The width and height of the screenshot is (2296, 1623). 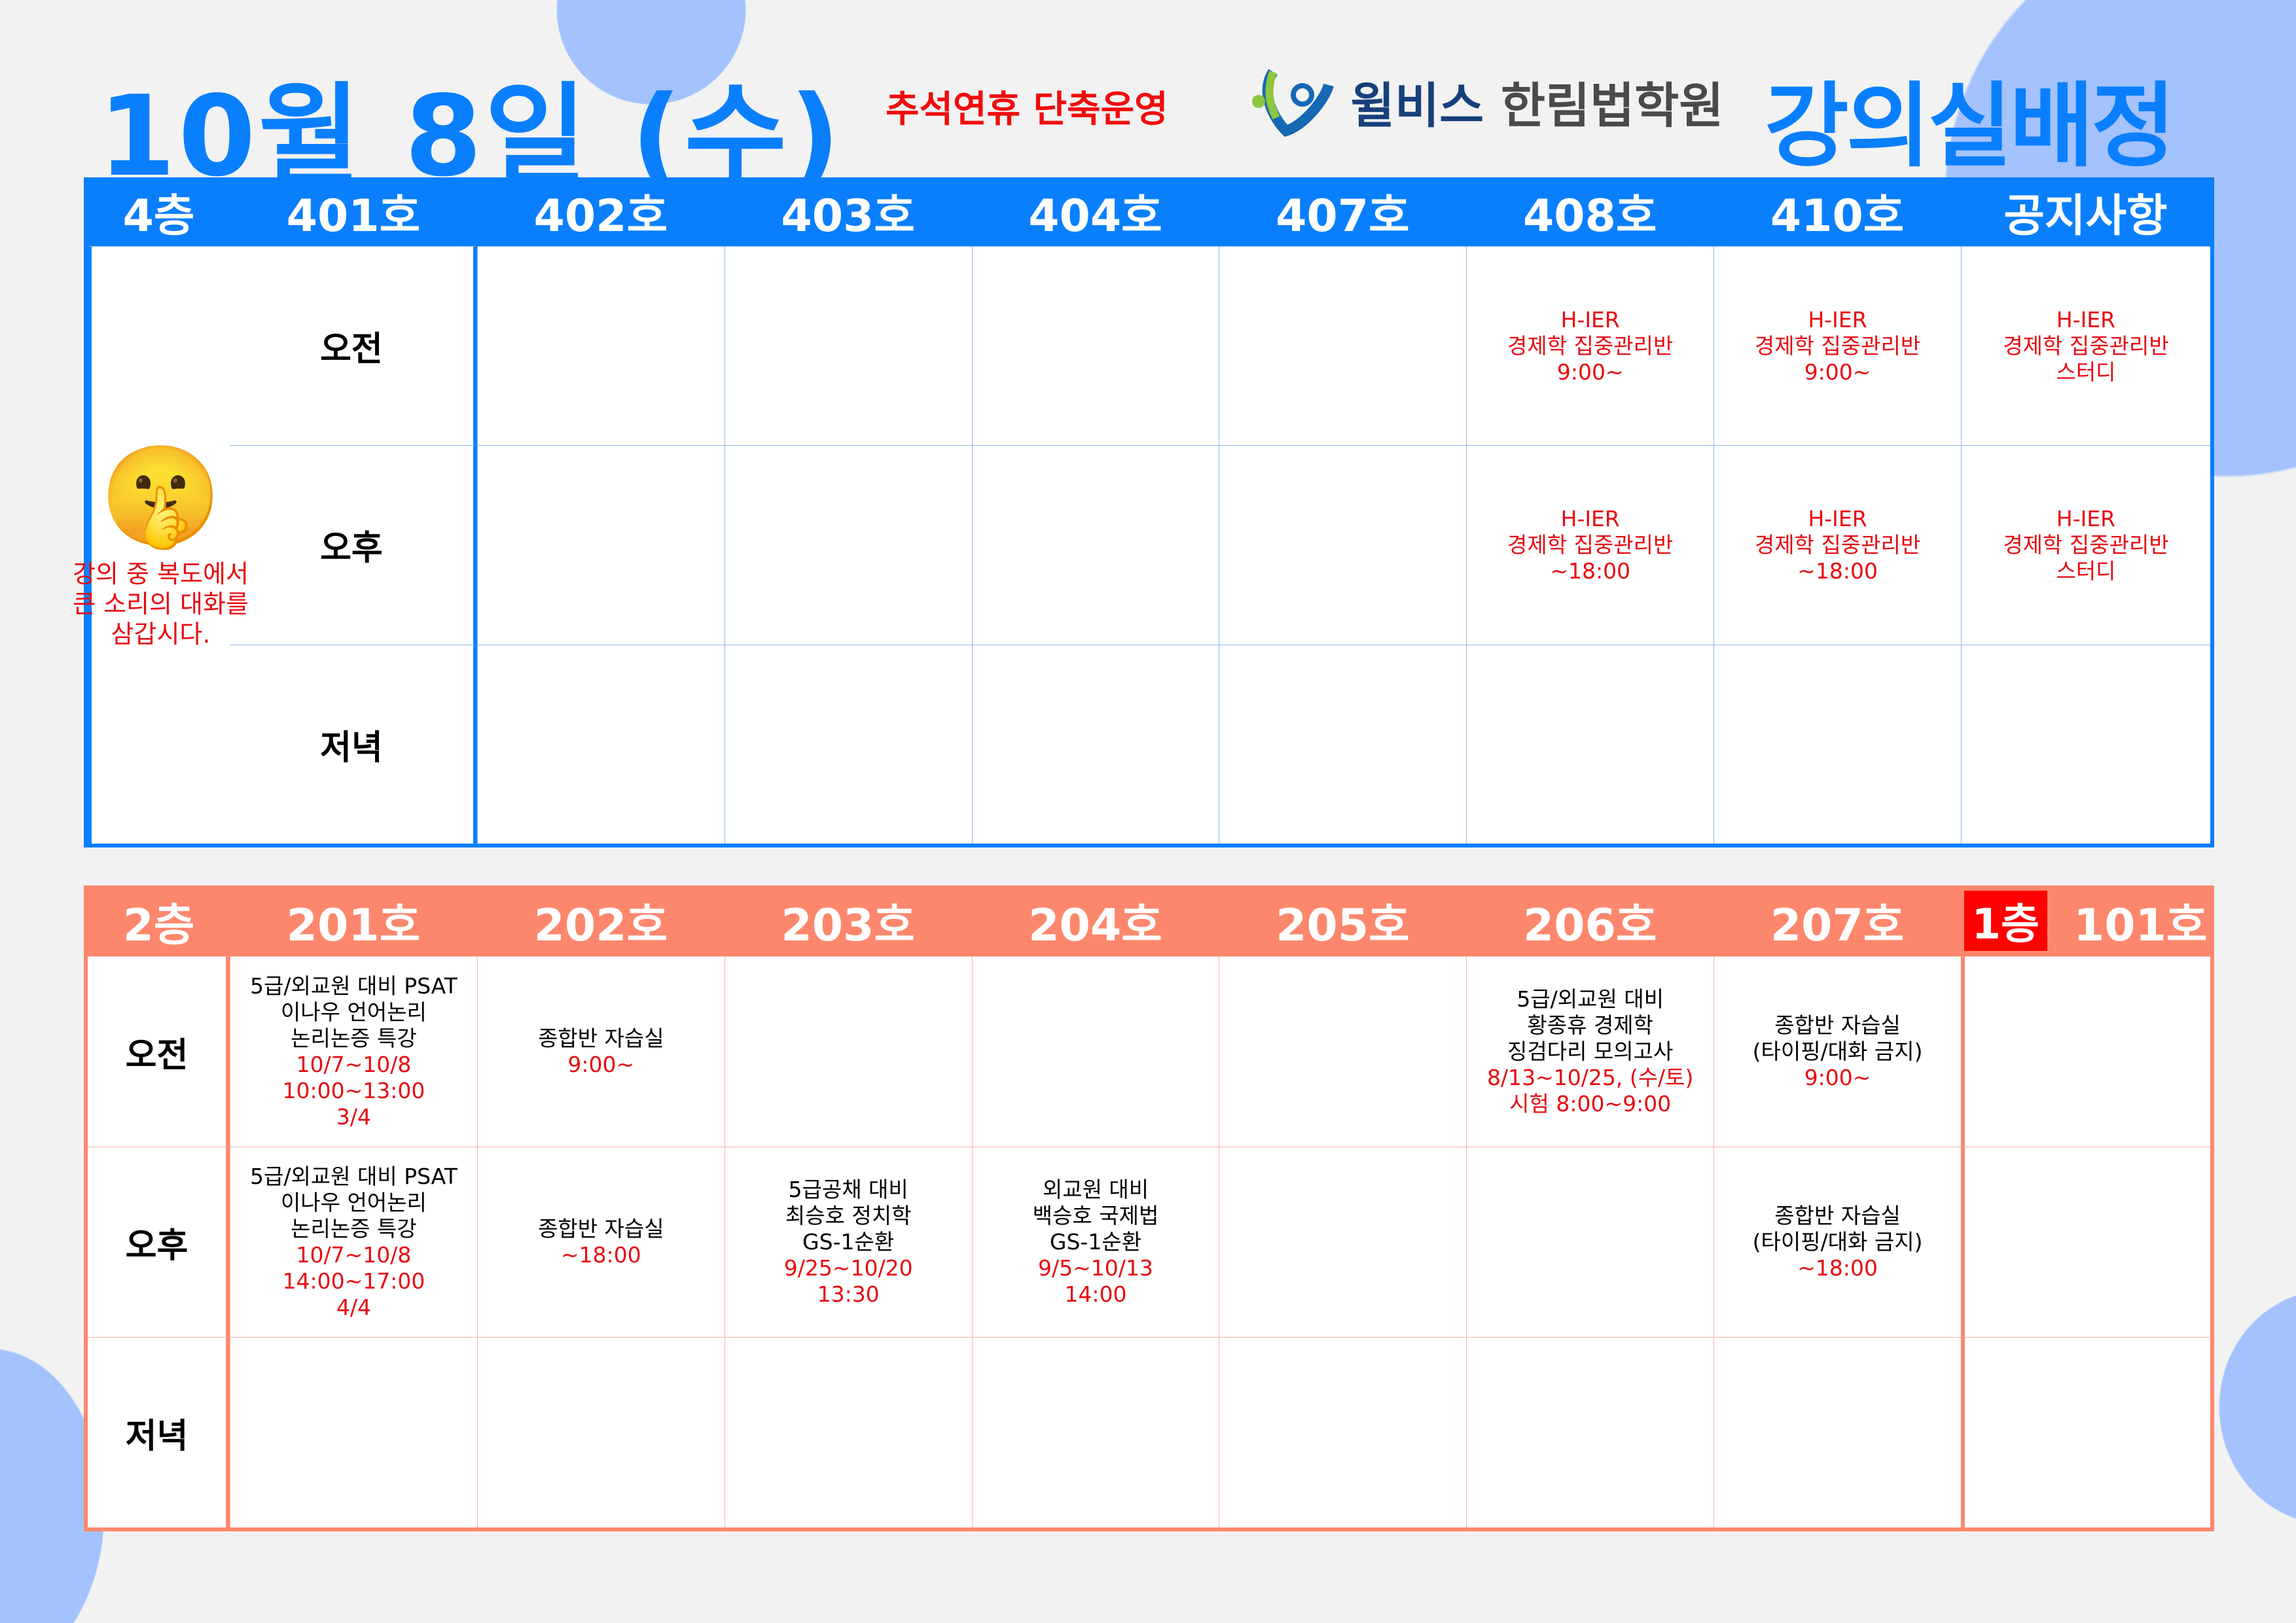 I want to click on room-header: 402호, so click(x=600, y=211).